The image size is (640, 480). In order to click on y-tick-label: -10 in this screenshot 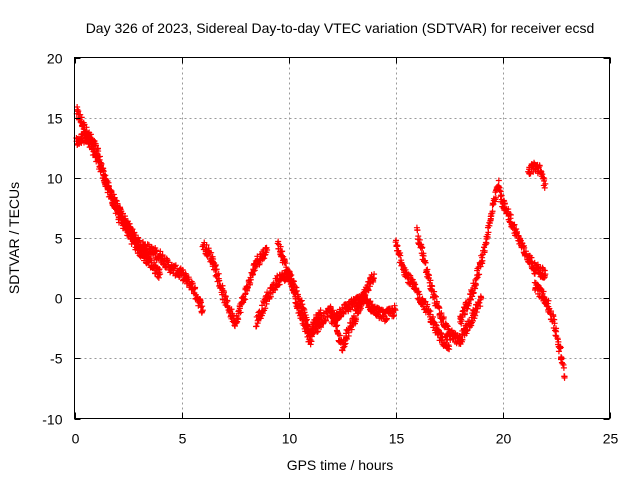, I will do `click(52, 420)`.